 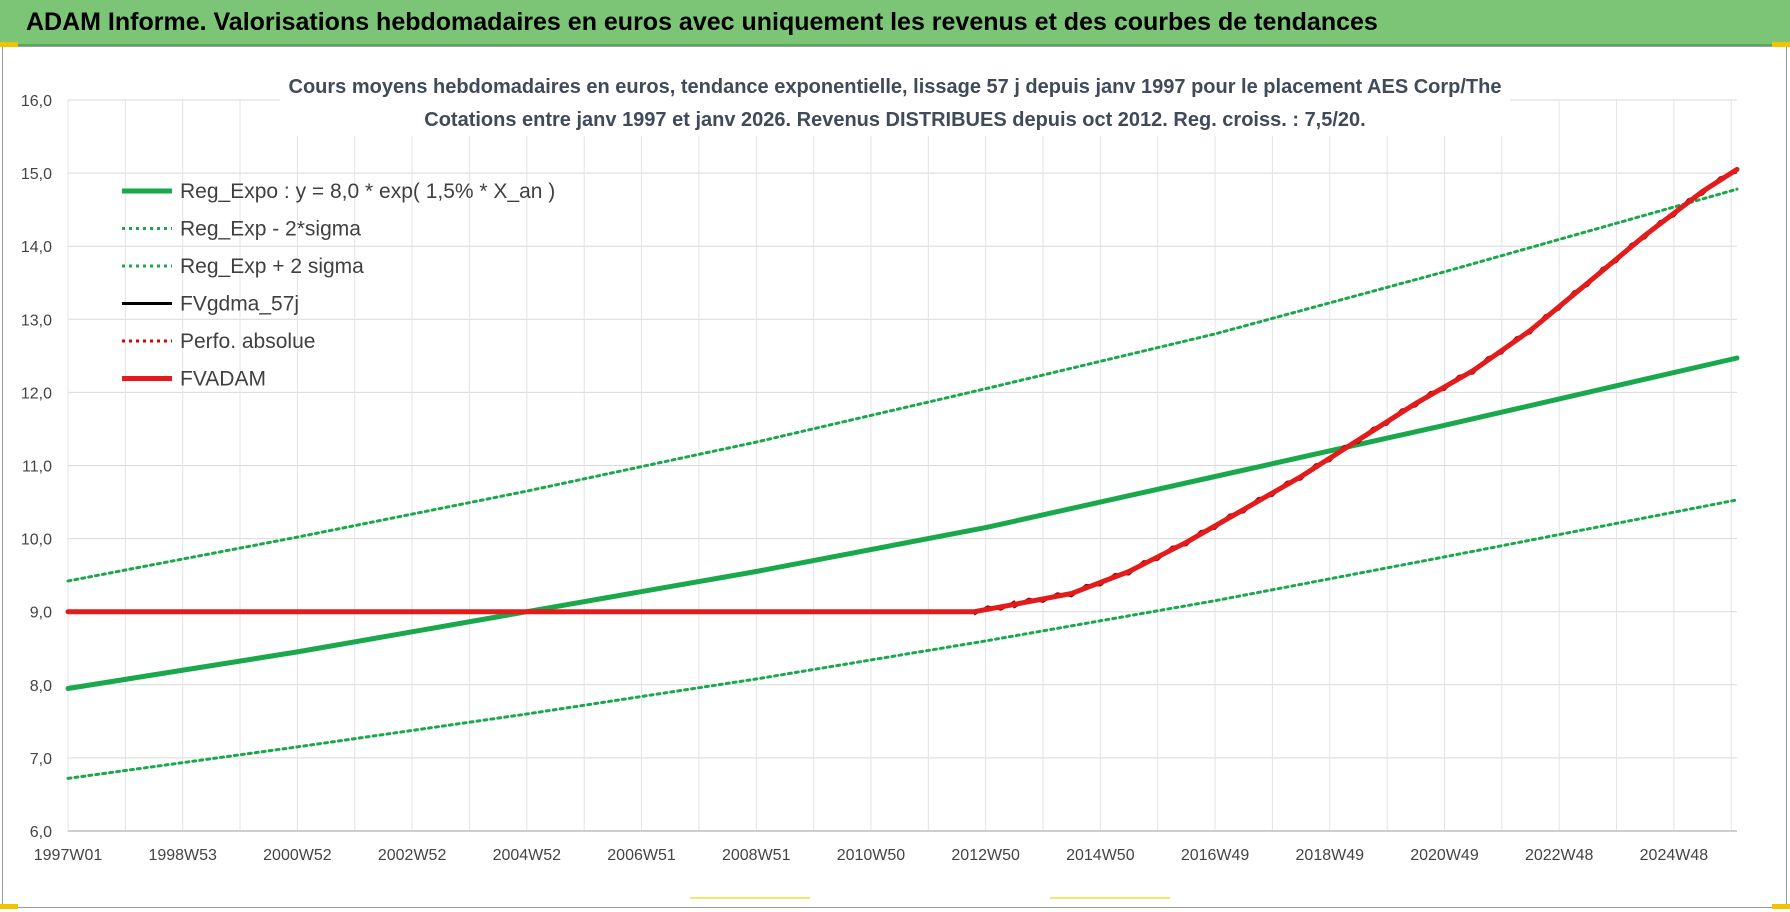 What do you see at coordinates (412, 855) in the screenshot?
I see `x-tick-label: 2002W52` at bounding box center [412, 855].